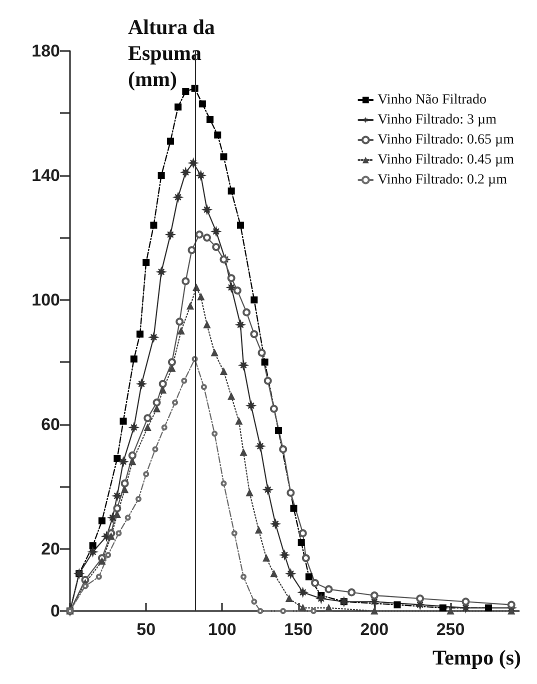 The image size is (537, 684). Describe the element at coordinates (50, 548) in the screenshot. I see `y-tick-label: 20` at that location.